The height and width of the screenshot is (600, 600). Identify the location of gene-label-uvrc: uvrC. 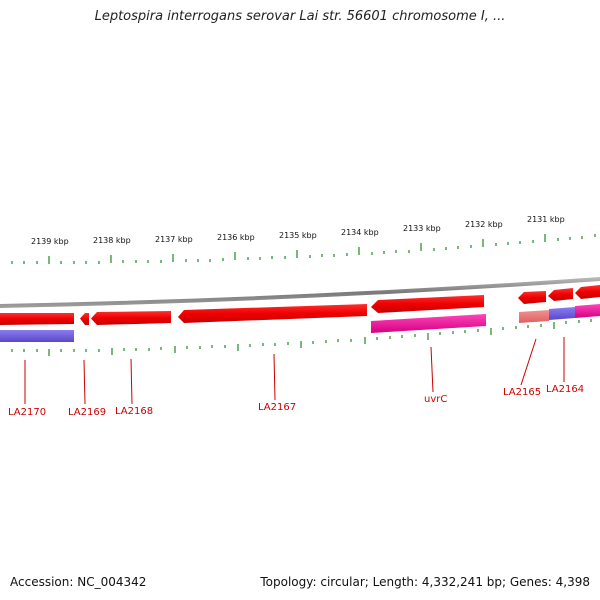
(435, 399).